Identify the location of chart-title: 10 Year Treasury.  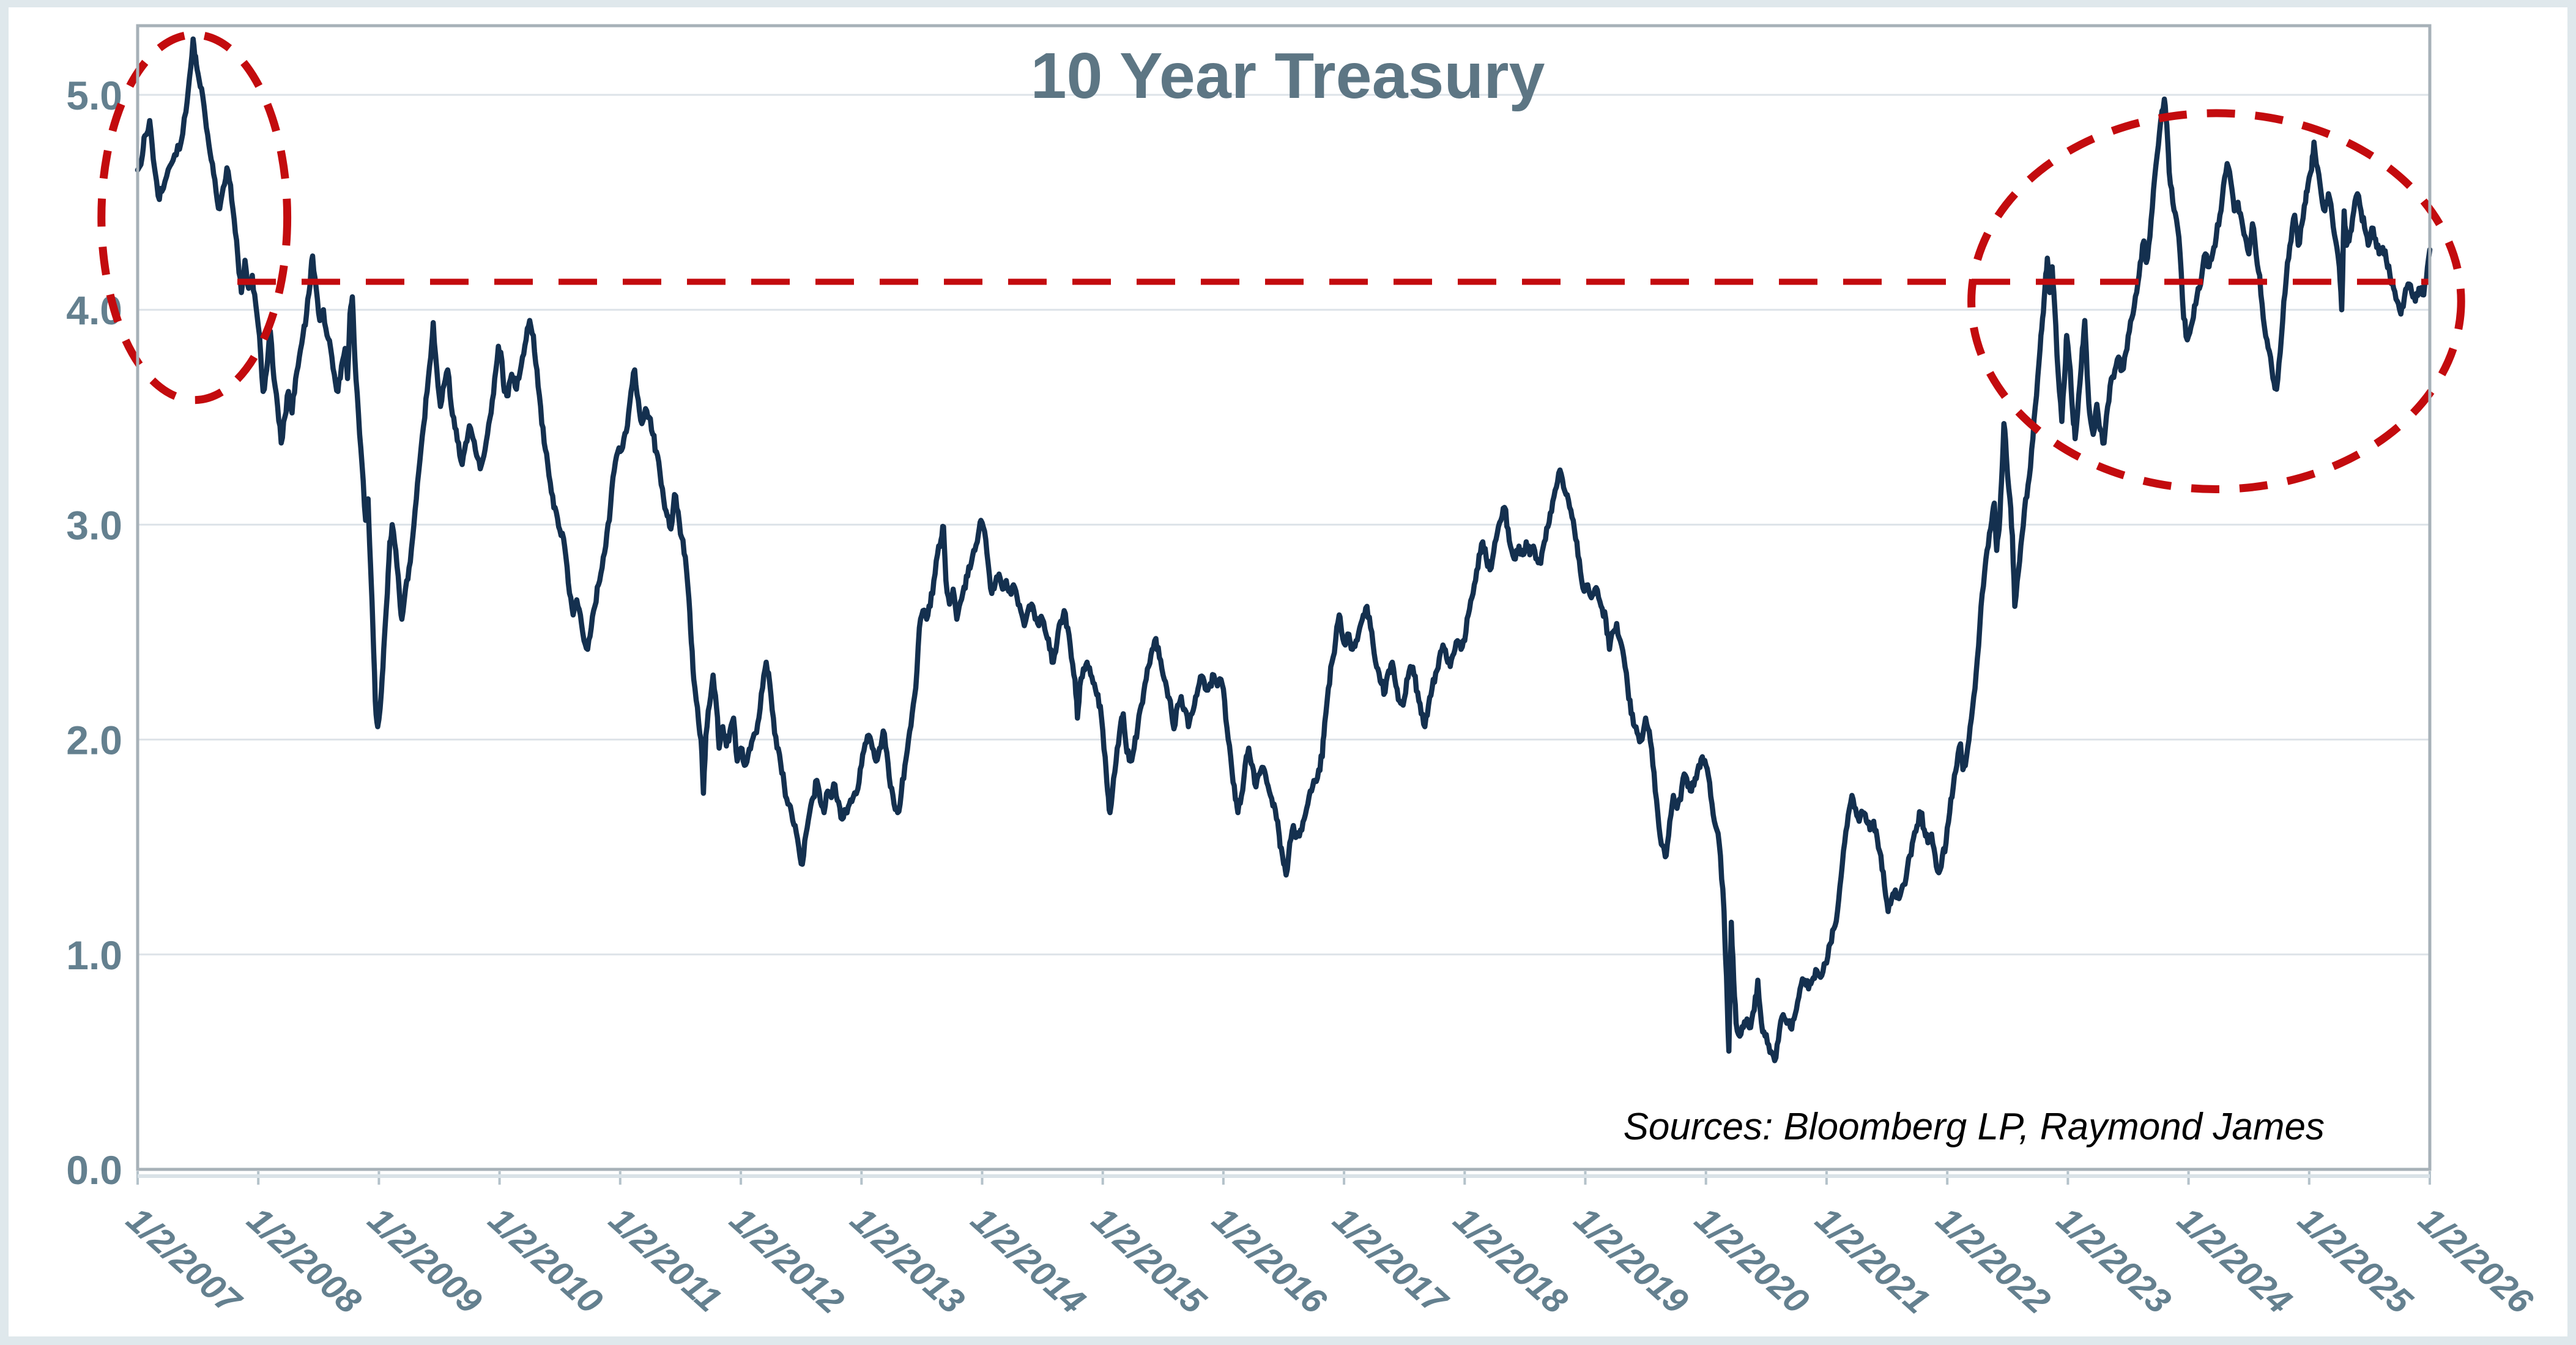
(1288, 76).